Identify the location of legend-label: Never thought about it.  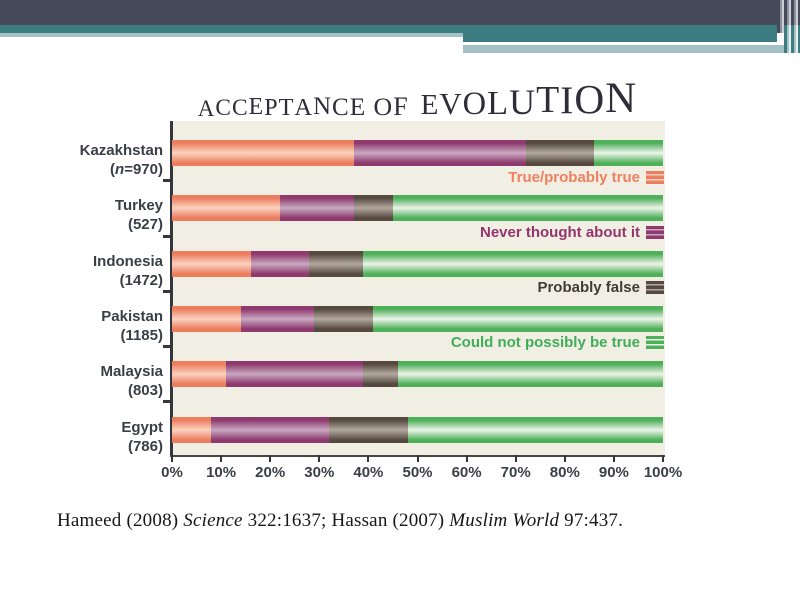
(560, 232).